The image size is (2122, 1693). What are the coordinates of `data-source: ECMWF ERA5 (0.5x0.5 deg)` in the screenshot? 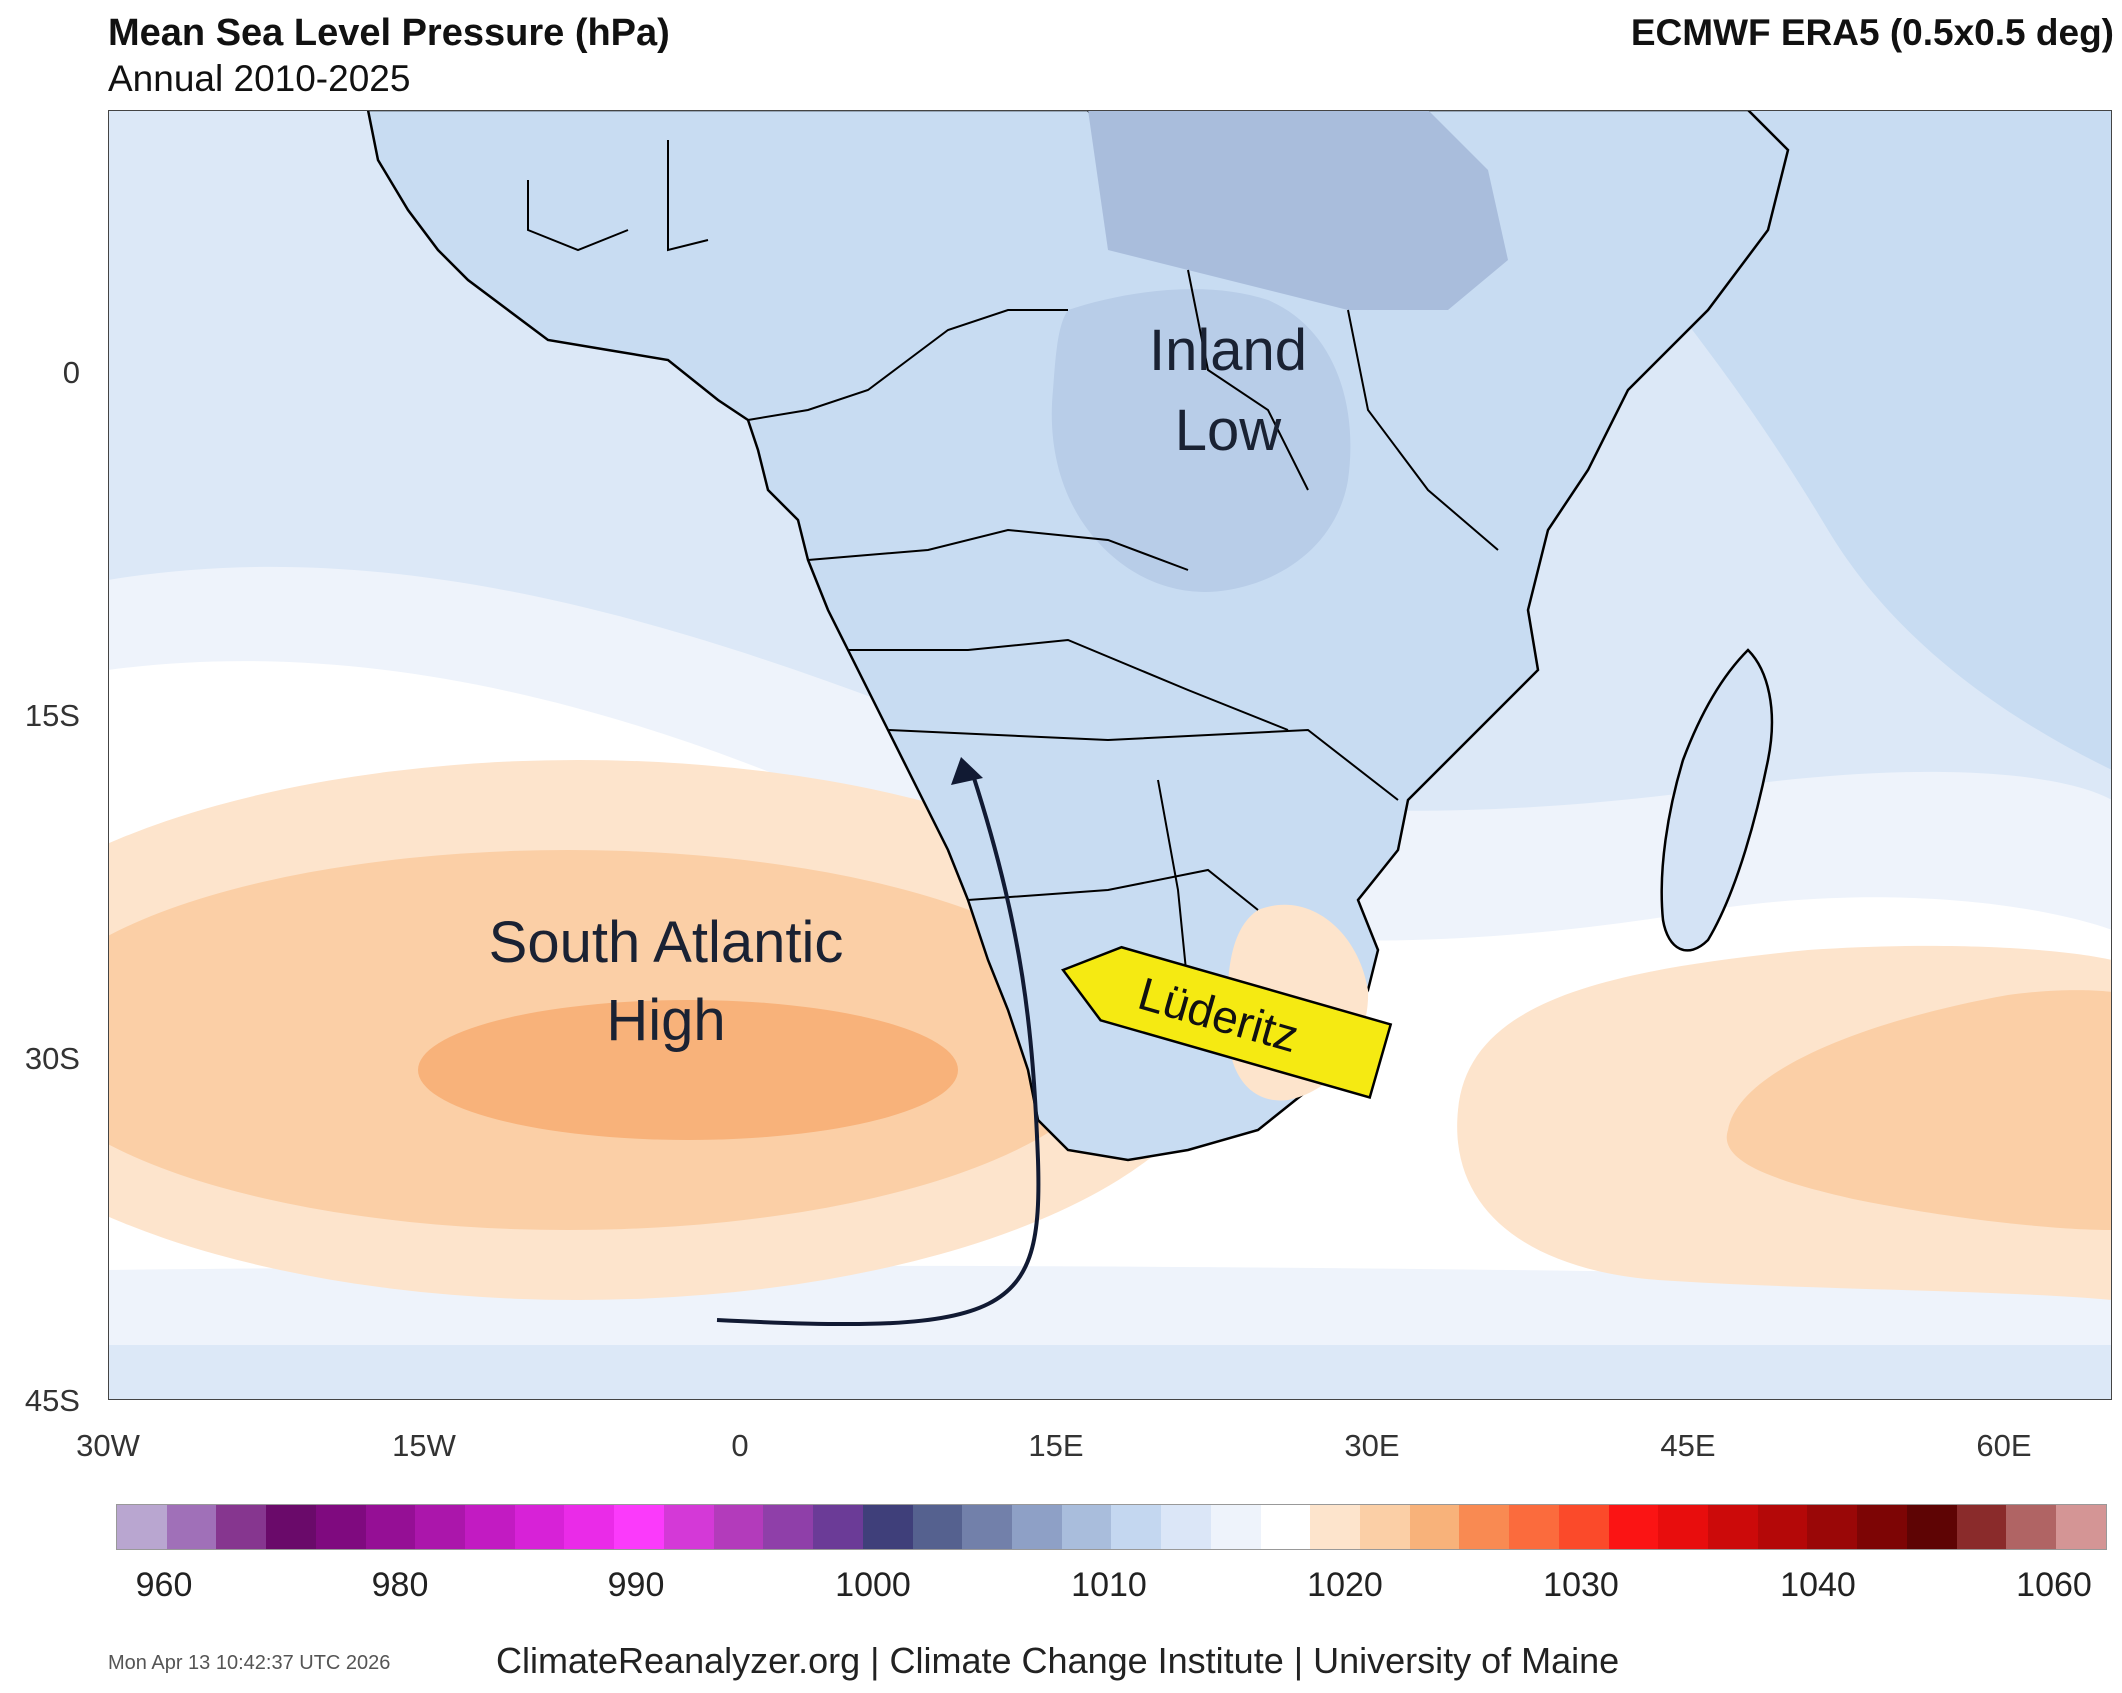 It's located at (1872, 32).